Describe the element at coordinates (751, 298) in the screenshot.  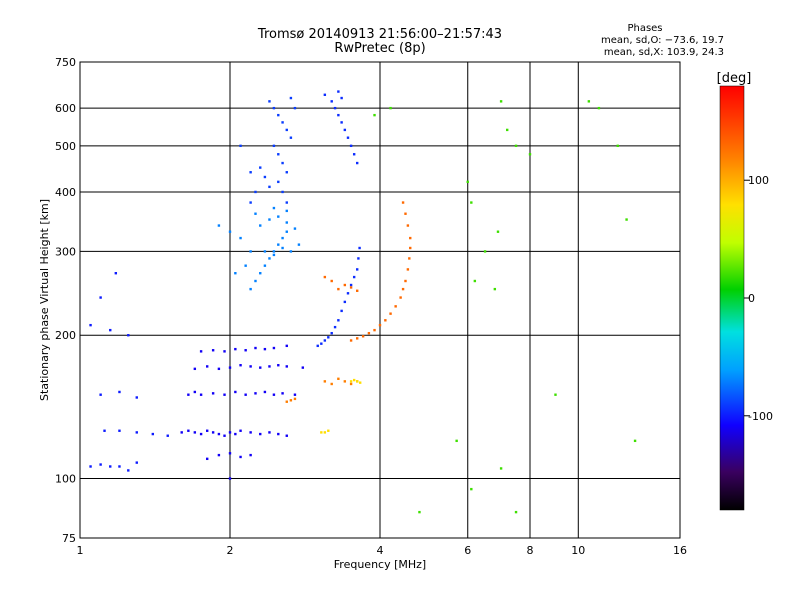
I see `colorbar-tick-label: 0` at that location.